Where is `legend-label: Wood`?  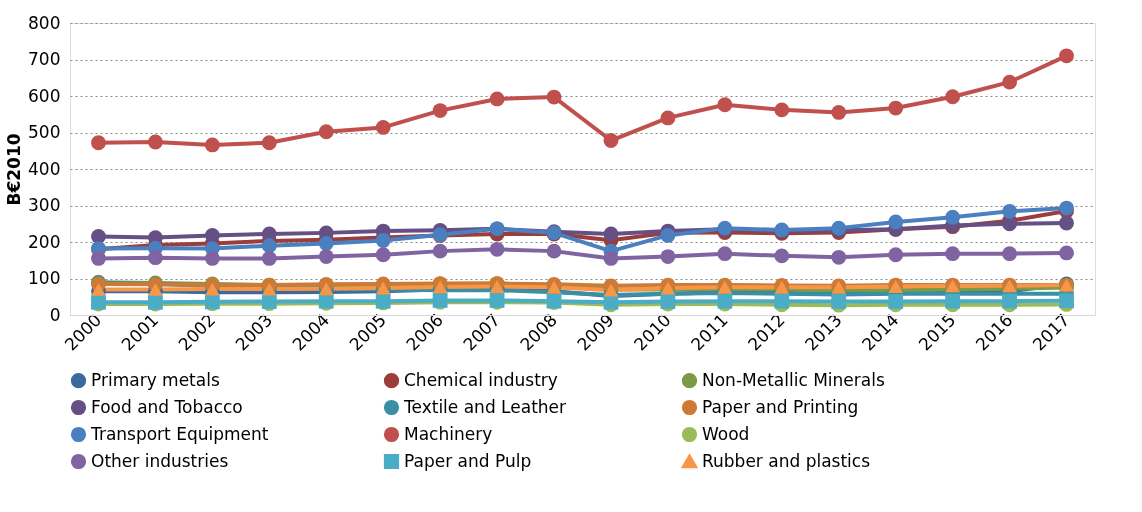 legend-label: Wood is located at coordinates (726, 433).